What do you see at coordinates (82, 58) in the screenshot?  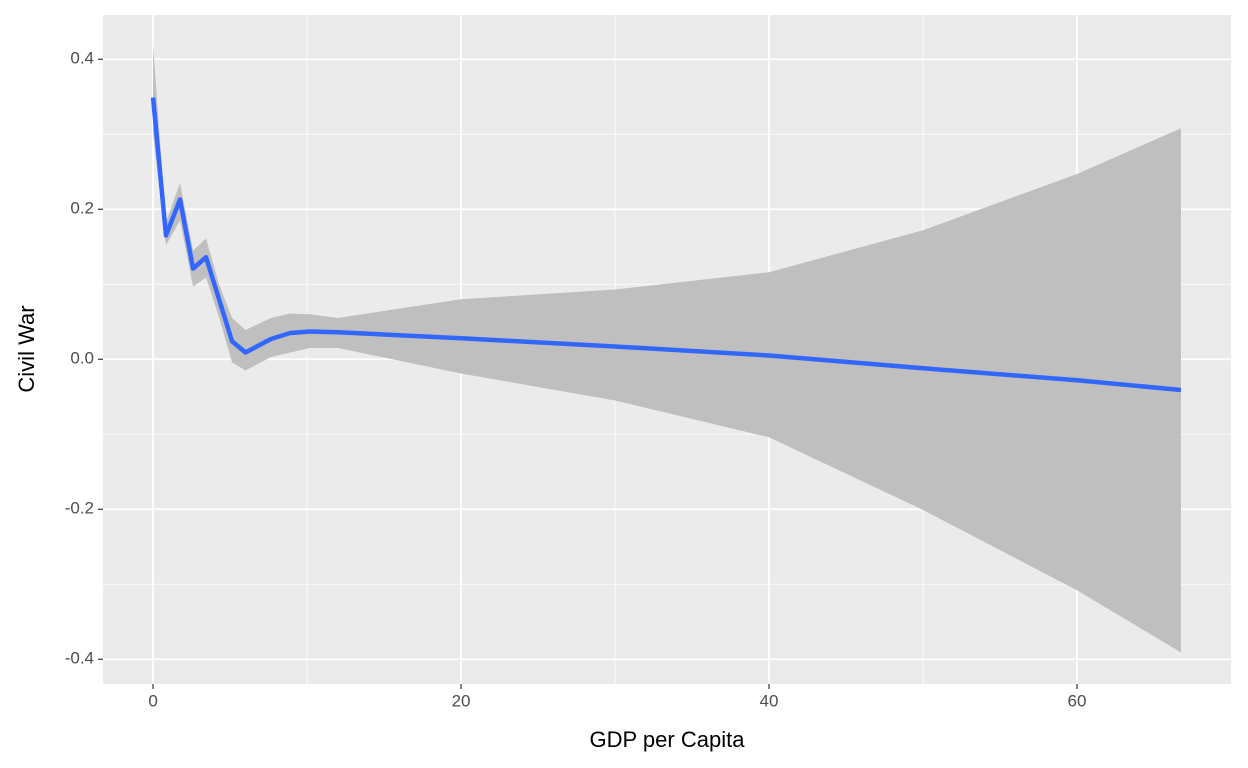 I see `y-tick-label: 0.4` at bounding box center [82, 58].